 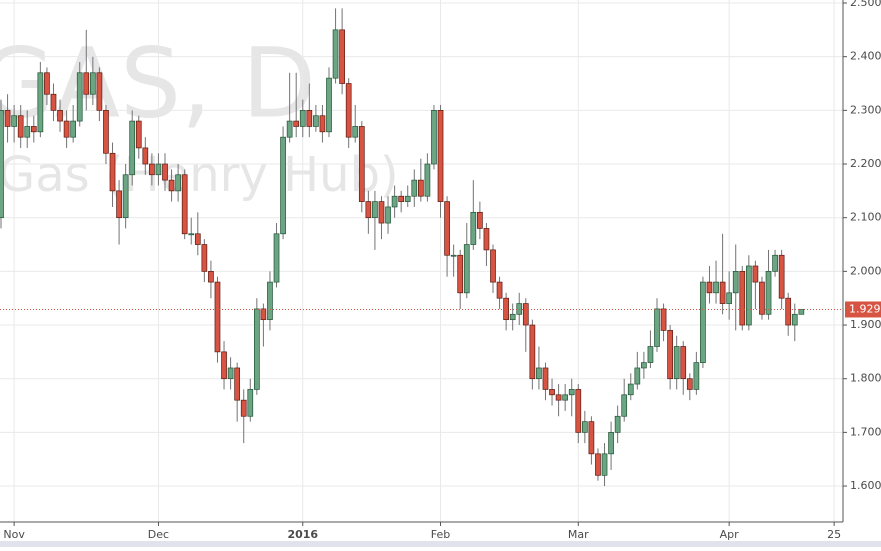 I want to click on y-tick-label: 2.200, so click(x=865, y=163).